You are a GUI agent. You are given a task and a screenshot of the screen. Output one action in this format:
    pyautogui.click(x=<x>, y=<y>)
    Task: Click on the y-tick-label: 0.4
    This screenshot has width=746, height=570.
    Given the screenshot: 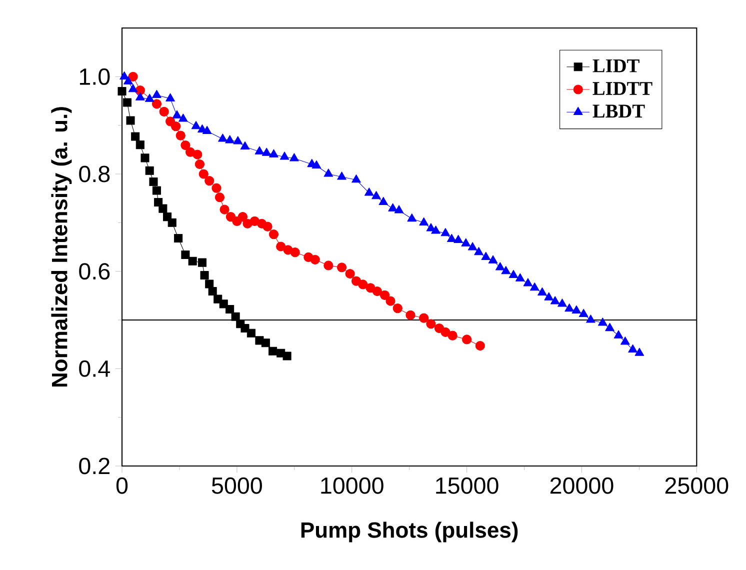 What is the action you would take?
    pyautogui.click(x=94, y=368)
    